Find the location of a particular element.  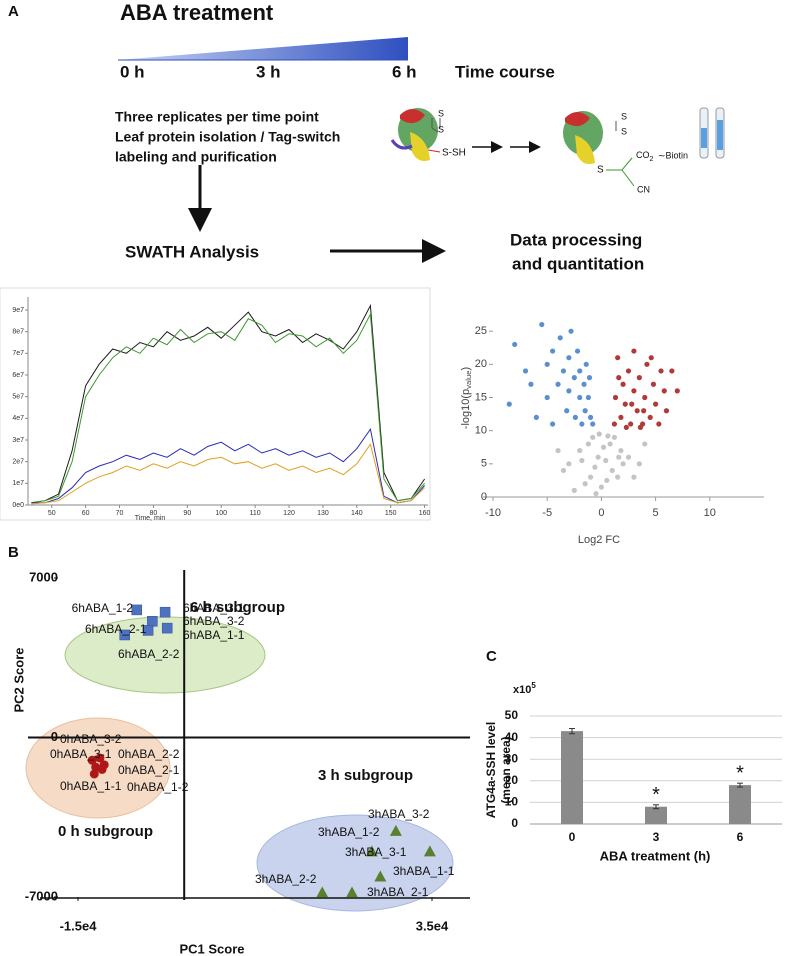

x-tick-label: 50 is located at coordinates (52, 513).